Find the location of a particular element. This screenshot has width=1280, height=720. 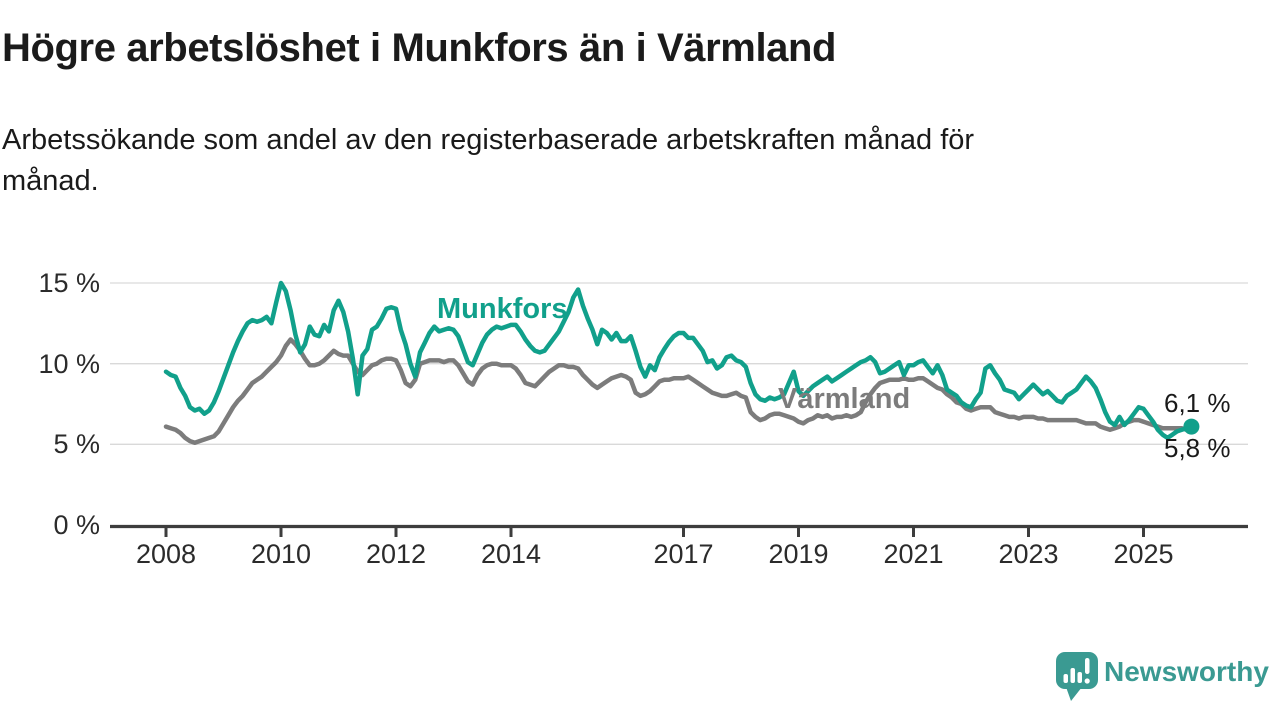

x-axis-label: 2014 is located at coordinates (511, 554).